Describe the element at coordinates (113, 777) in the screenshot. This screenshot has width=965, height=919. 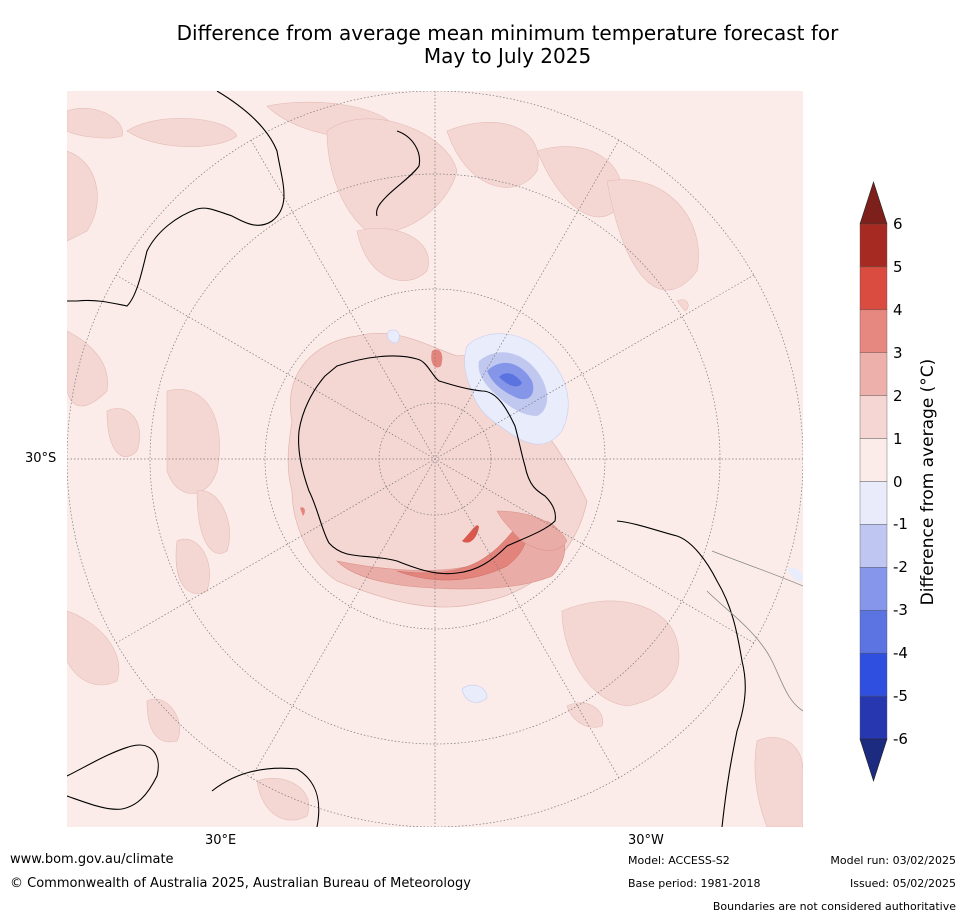
I see `africa-coast` at that location.